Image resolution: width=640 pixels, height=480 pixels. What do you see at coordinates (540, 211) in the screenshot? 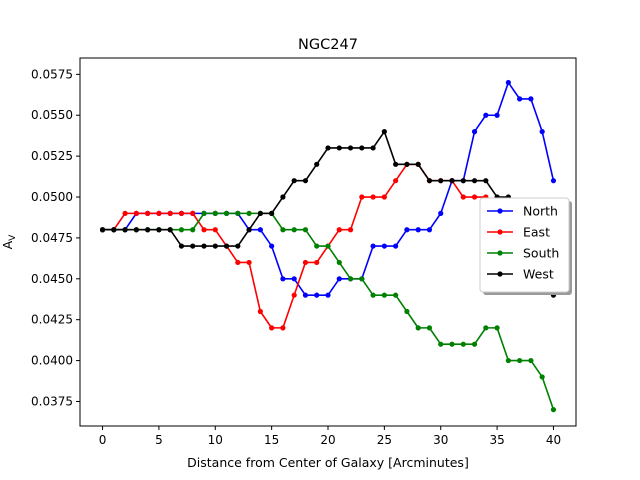
I see `legend-label: North` at bounding box center [540, 211].